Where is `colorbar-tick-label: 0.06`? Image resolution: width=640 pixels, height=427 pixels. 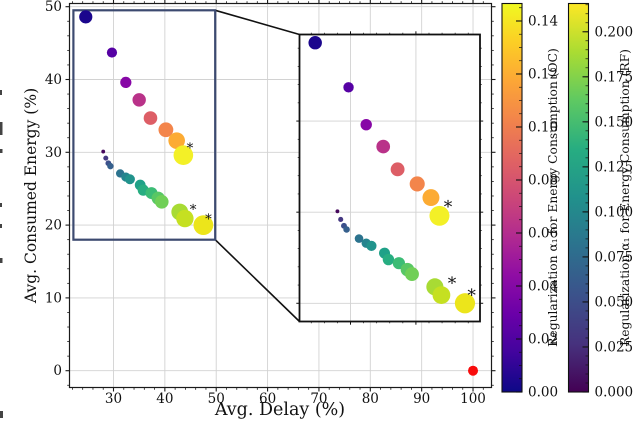
colorbar-tick-label: 0.06 is located at coordinates (543, 233).